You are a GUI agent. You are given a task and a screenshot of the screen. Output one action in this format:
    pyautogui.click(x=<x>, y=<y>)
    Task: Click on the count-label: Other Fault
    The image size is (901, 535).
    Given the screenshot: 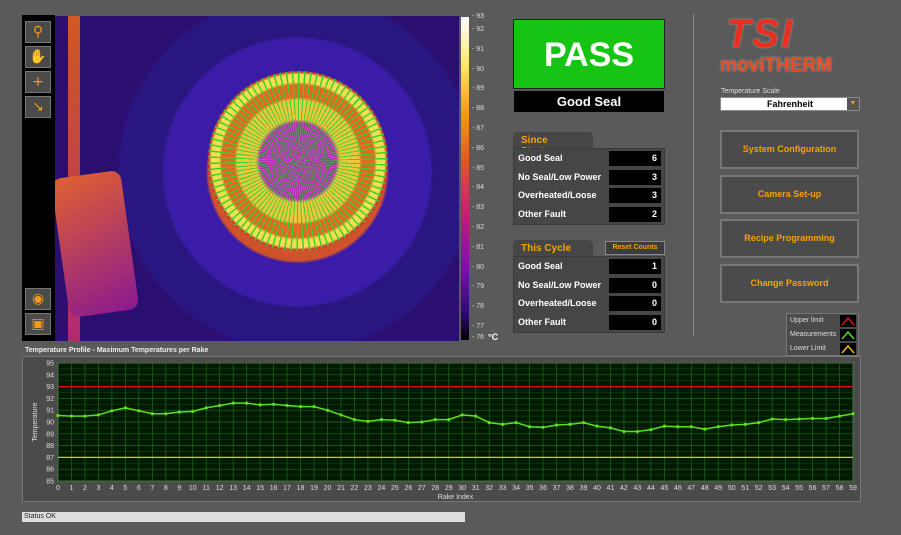 What is the action you would take?
    pyautogui.click(x=542, y=214)
    